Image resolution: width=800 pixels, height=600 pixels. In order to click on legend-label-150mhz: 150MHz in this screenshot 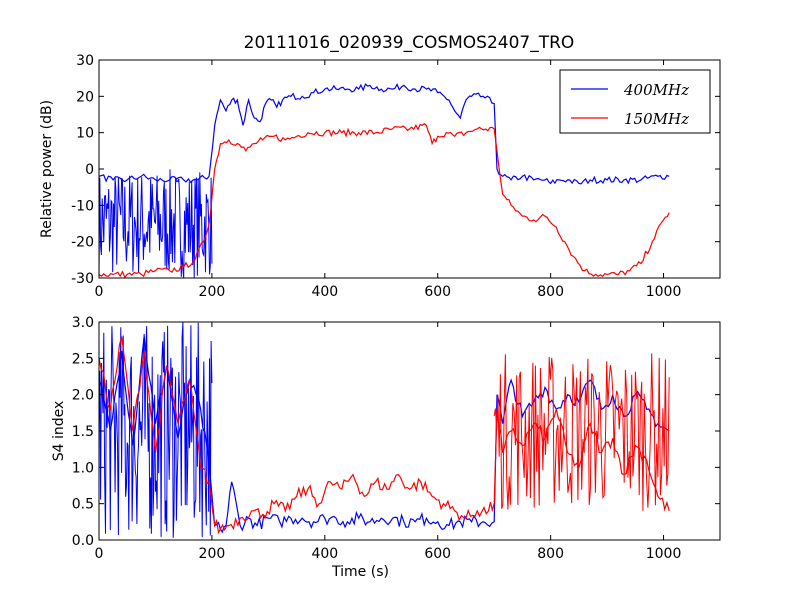, I will do `click(656, 119)`.